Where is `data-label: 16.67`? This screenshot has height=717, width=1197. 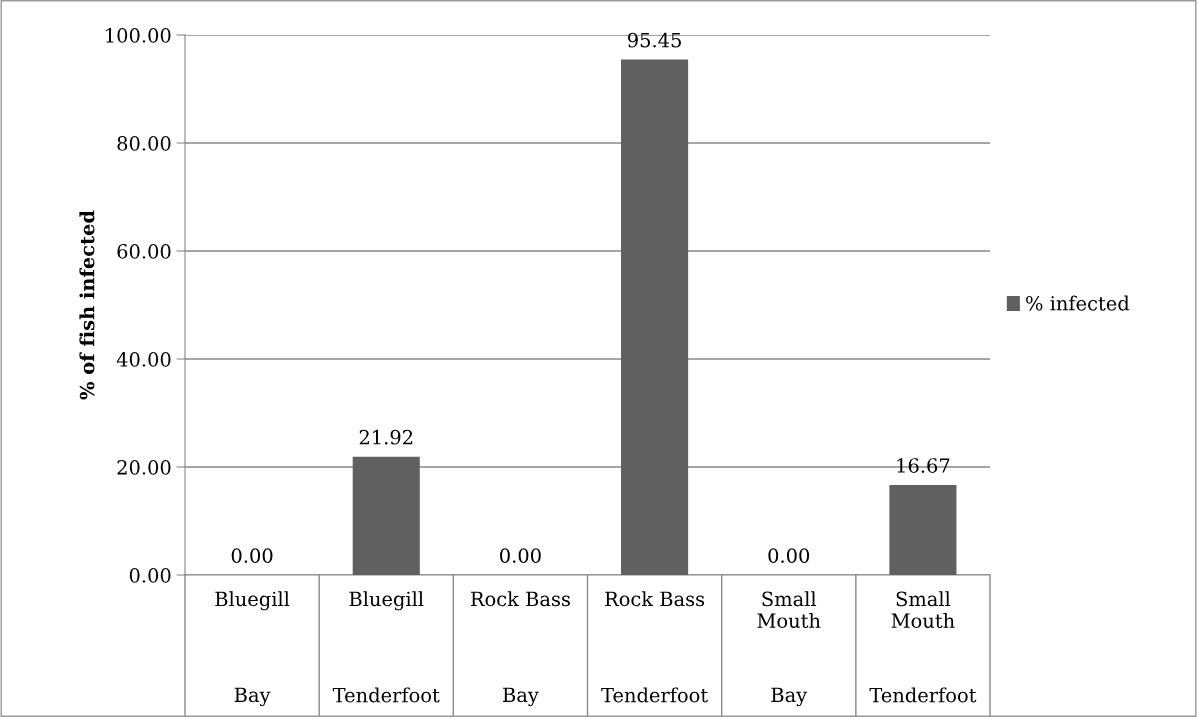 data-label: 16.67 is located at coordinates (923, 465).